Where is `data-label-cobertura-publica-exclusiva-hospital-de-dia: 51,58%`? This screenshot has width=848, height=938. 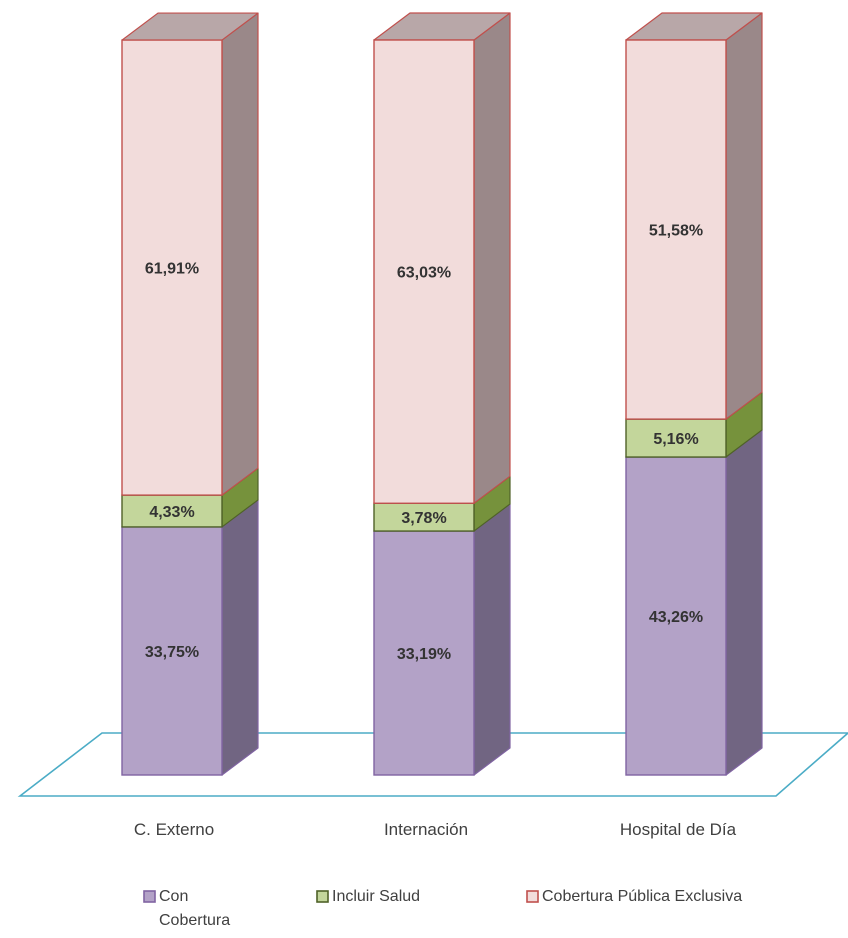 data-label-cobertura-publica-exclusiva-hospital-de-dia: 51,58% is located at coordinates (676, 231).